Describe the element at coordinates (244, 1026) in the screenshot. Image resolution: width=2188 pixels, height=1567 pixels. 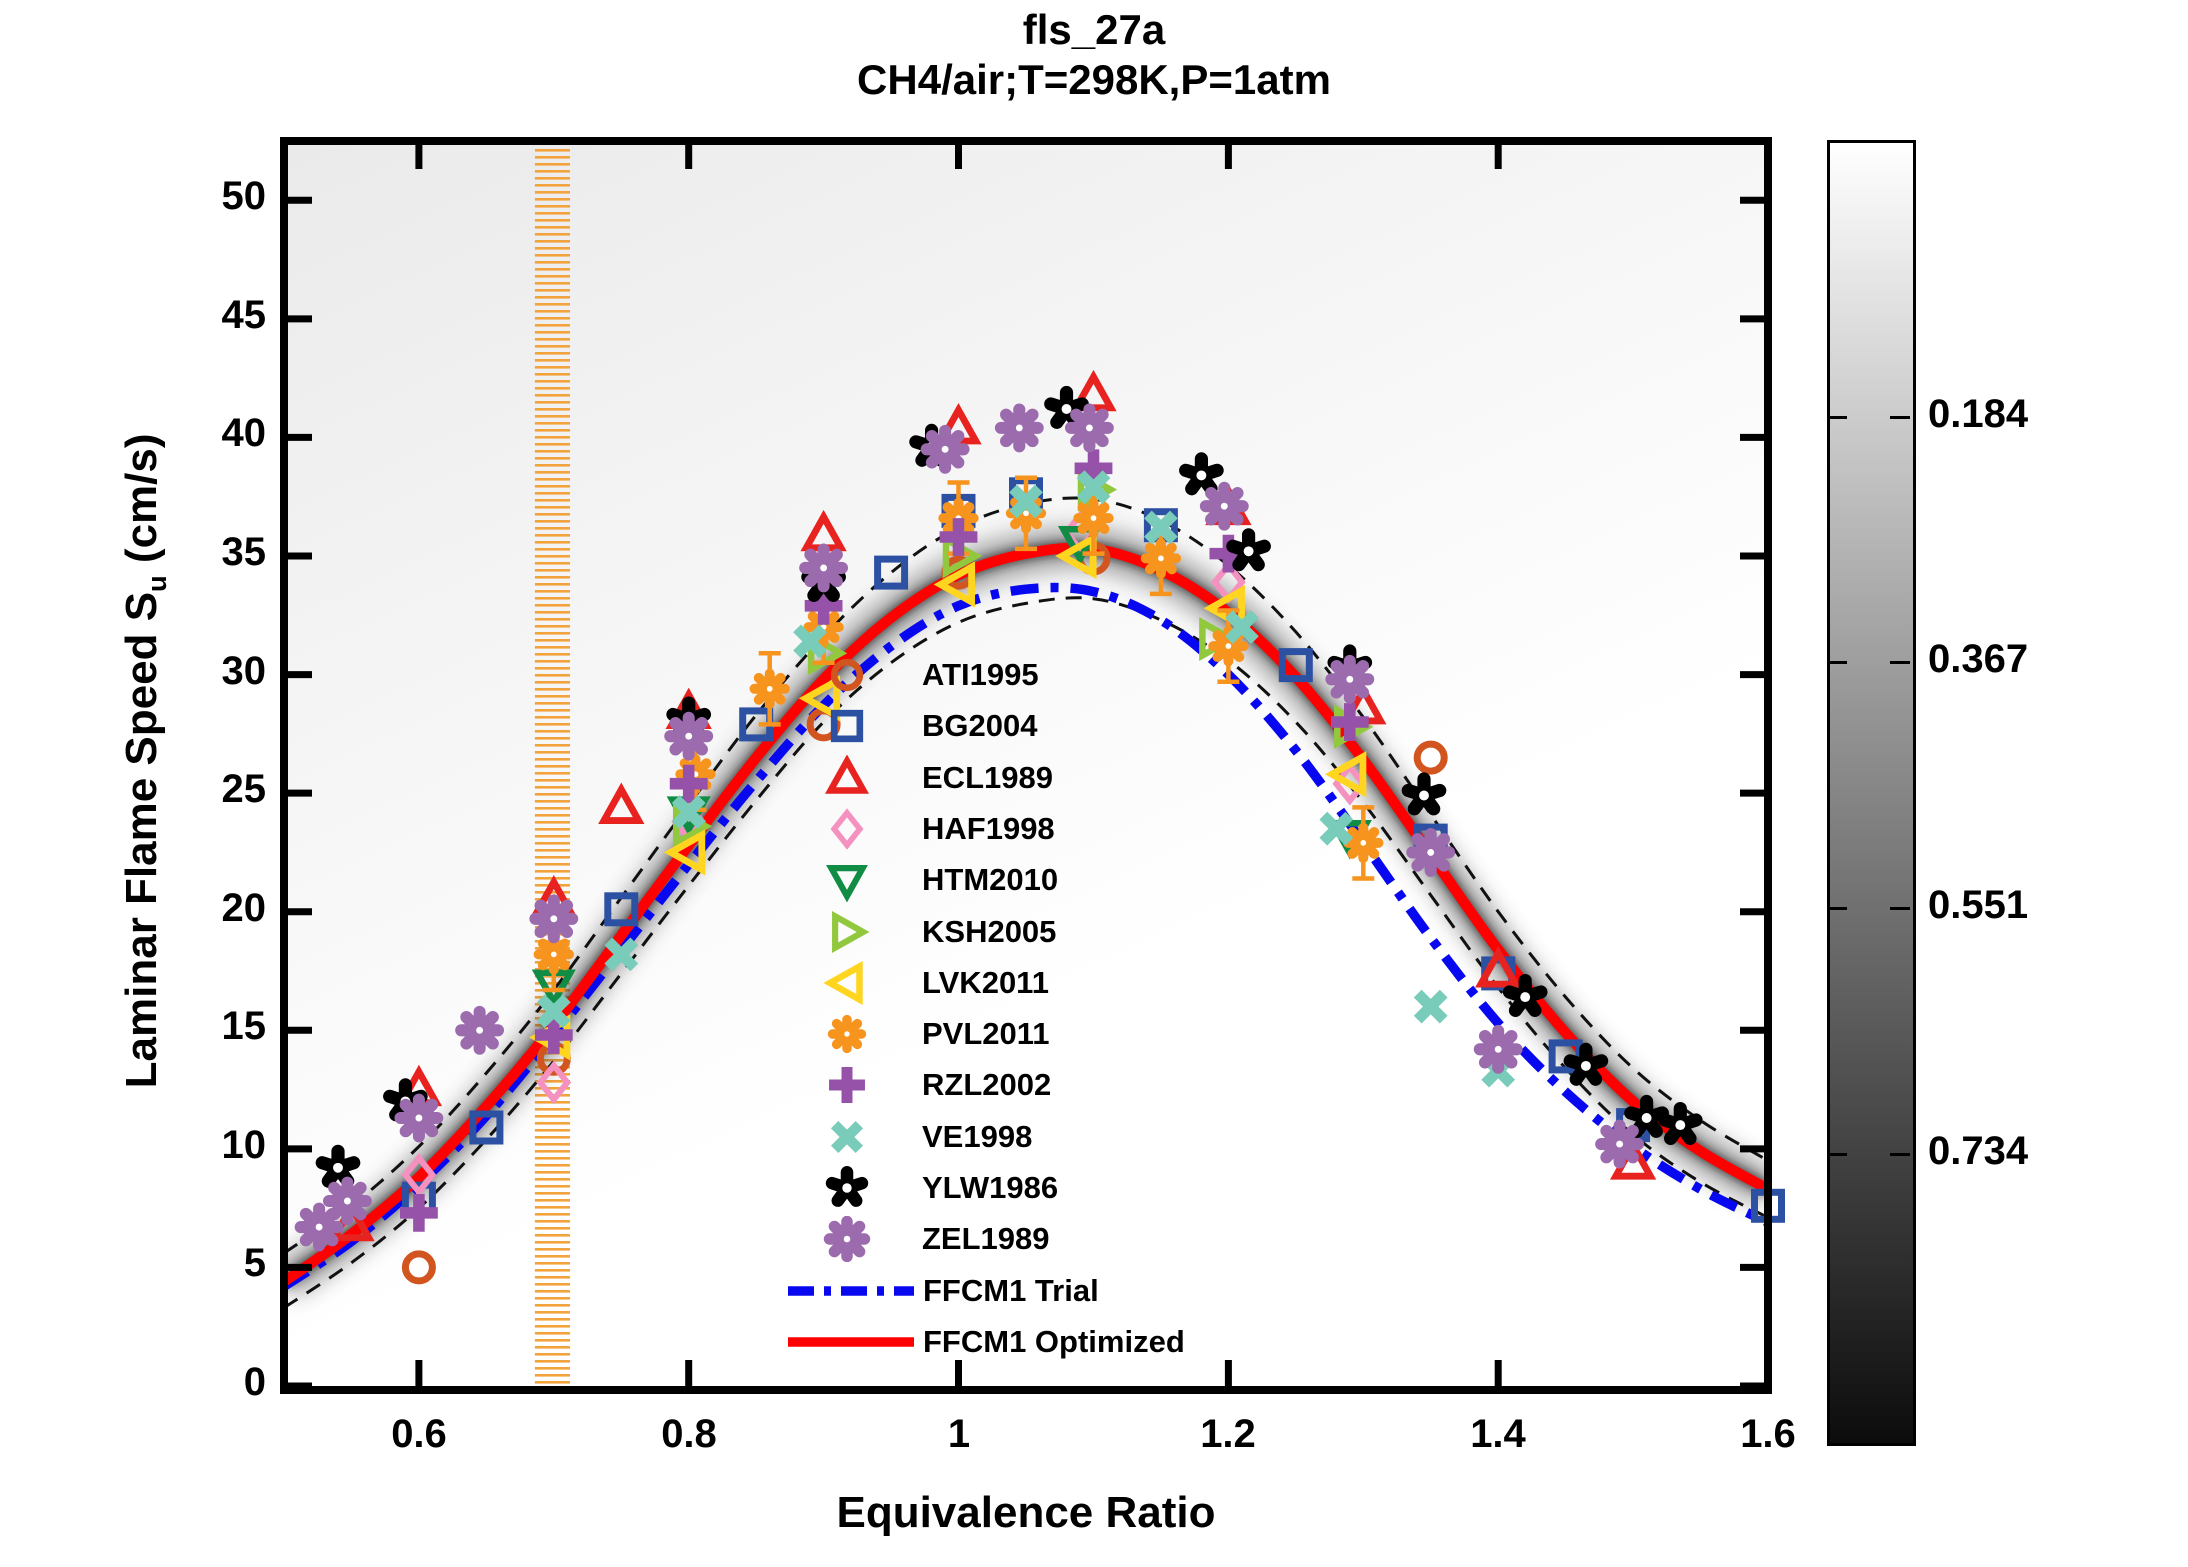
I see `y-tick-label: 15` at that location.